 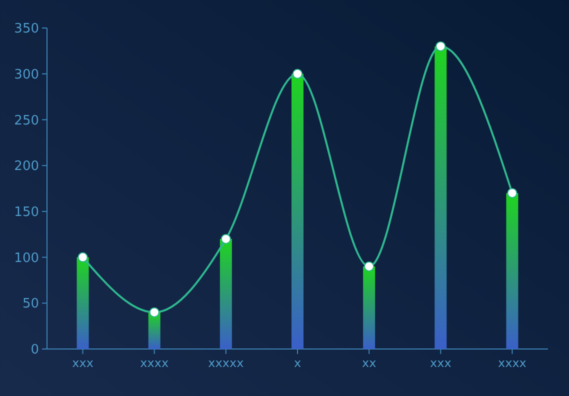 I want to click on y-tick-label: 0, so click(x=34, y=350).